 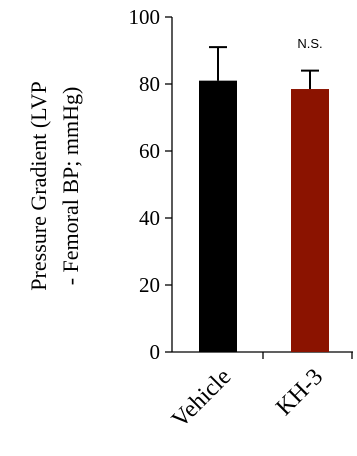 What do you see at coordinates (155, 352) in the screenshot?
I see `y-tick-label: 0` at bounding box center [155, 352].